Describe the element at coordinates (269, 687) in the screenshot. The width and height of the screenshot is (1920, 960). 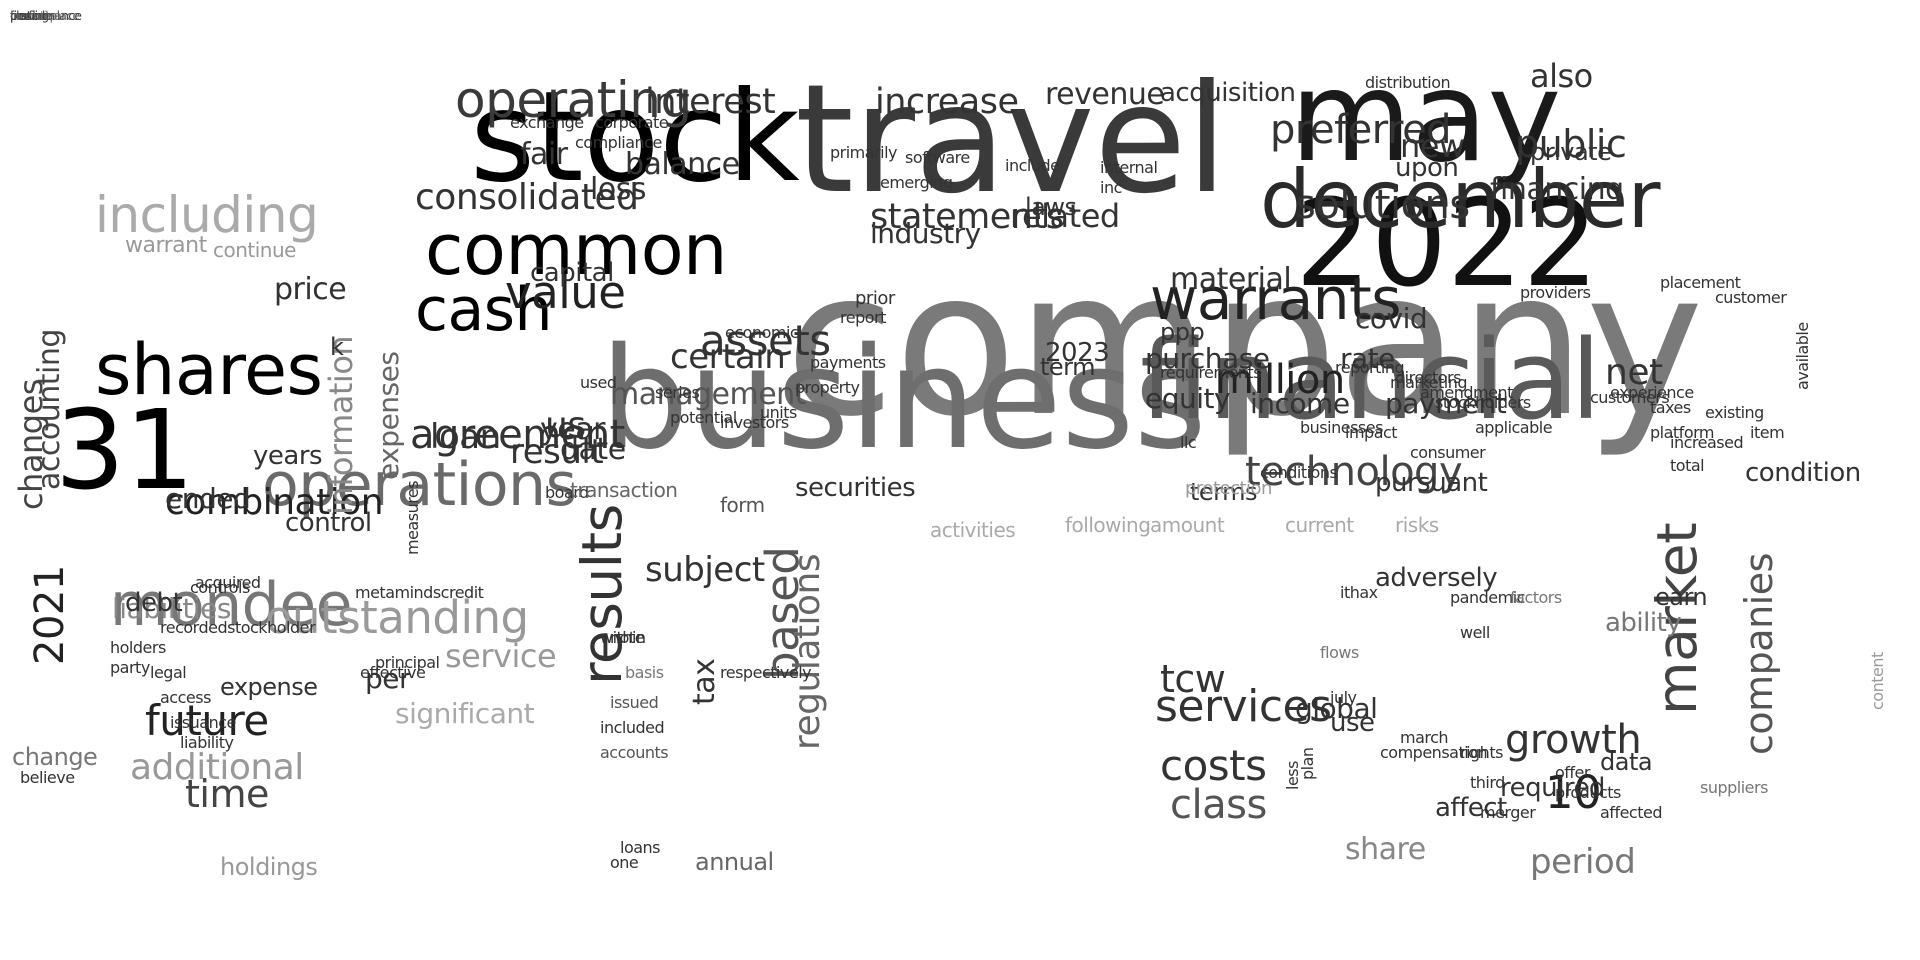
I see `cloud-word: expense` at that location.